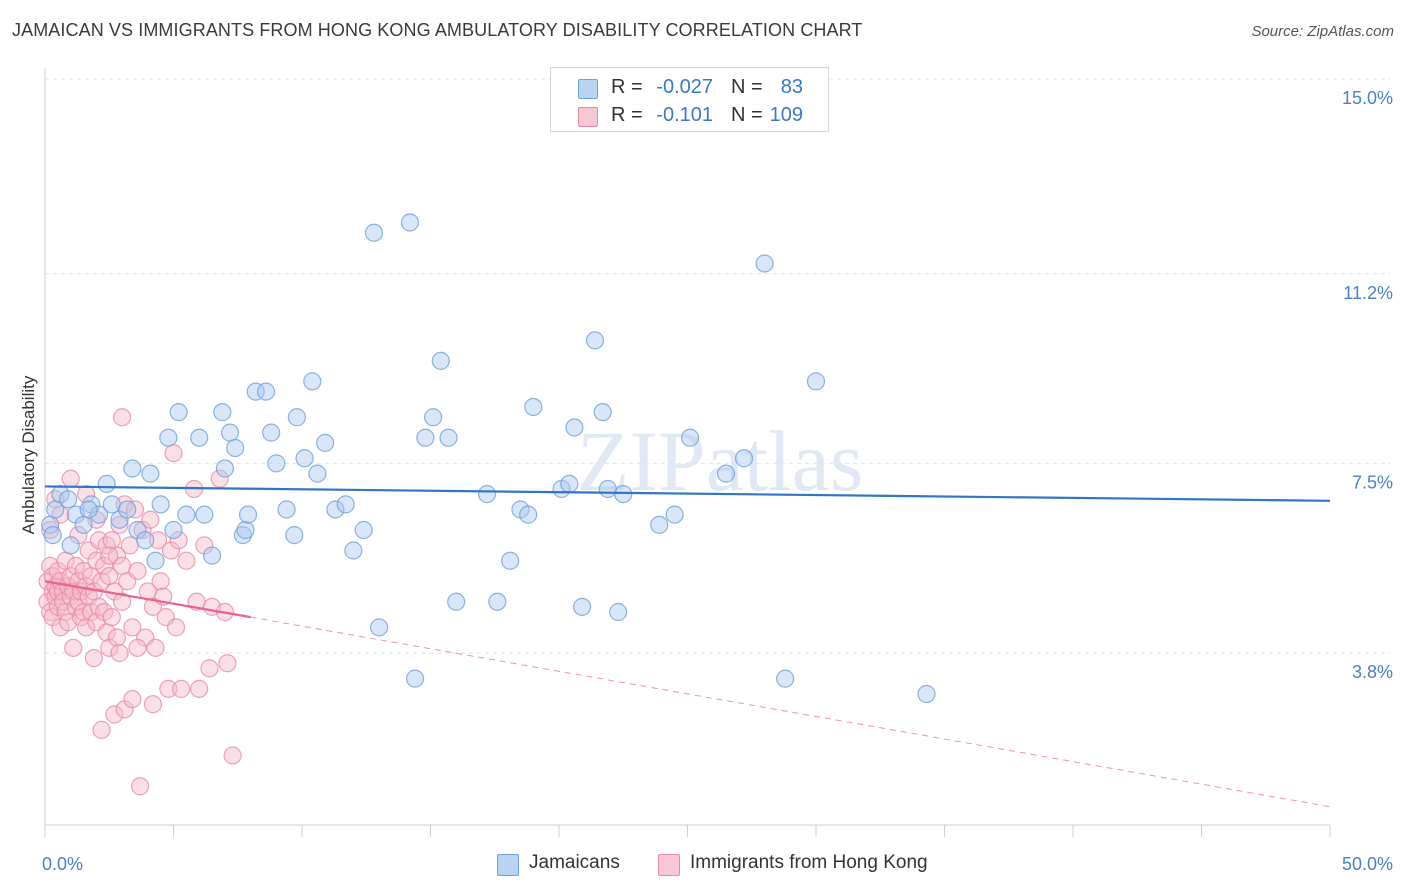 The height and width of the screenshot is (892, 1406). What do you see at coordinates (1367, 864) in the screenshot?
I see `x-tick-label: 50.0%` at bounding box center [1367, 864].